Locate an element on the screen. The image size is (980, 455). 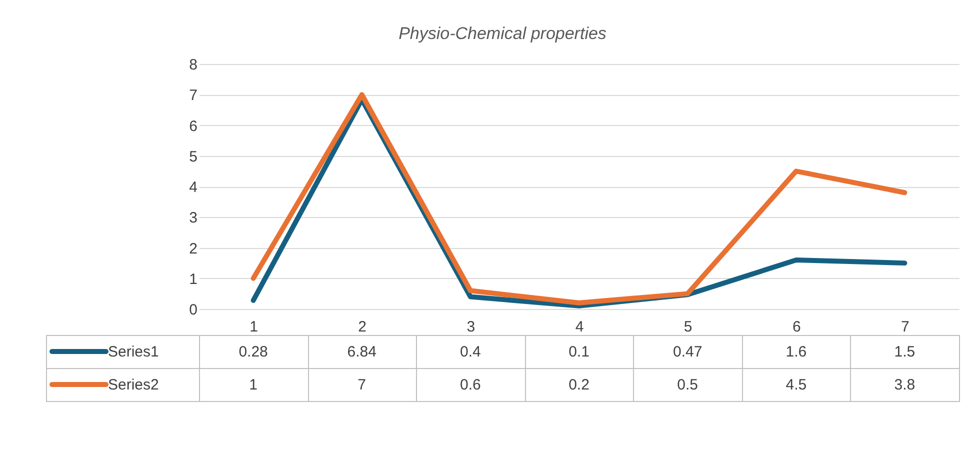
chart-title: Physio-Chemical properties is located at coordinates (502, 33).